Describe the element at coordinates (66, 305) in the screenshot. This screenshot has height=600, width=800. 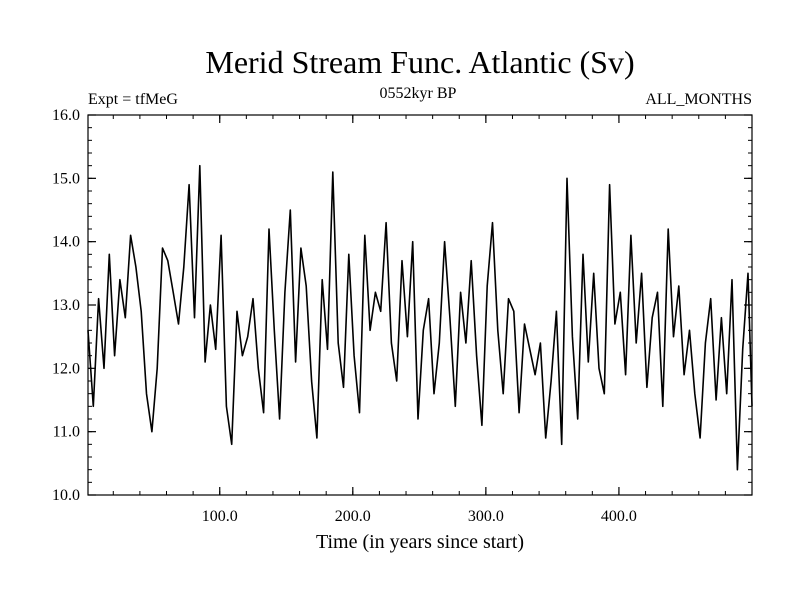
I see `y-tick-label: 13.0` at that location.